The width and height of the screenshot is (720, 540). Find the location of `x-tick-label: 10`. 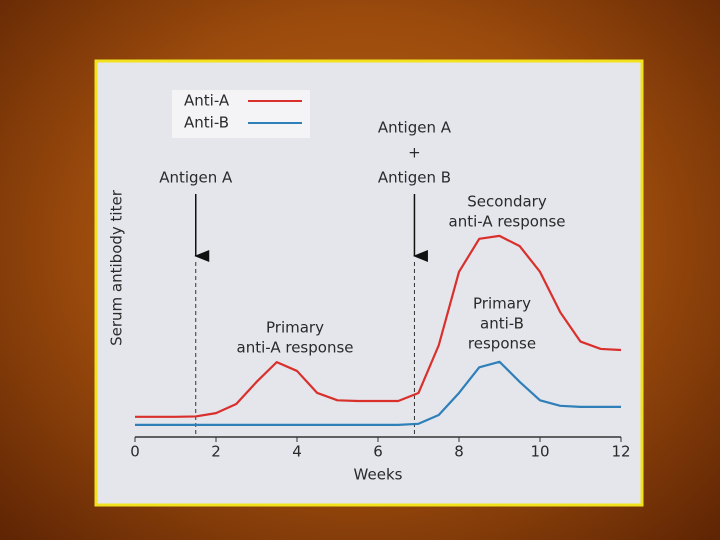

x-tick-label: 10 is located at coordinates (539, 452).